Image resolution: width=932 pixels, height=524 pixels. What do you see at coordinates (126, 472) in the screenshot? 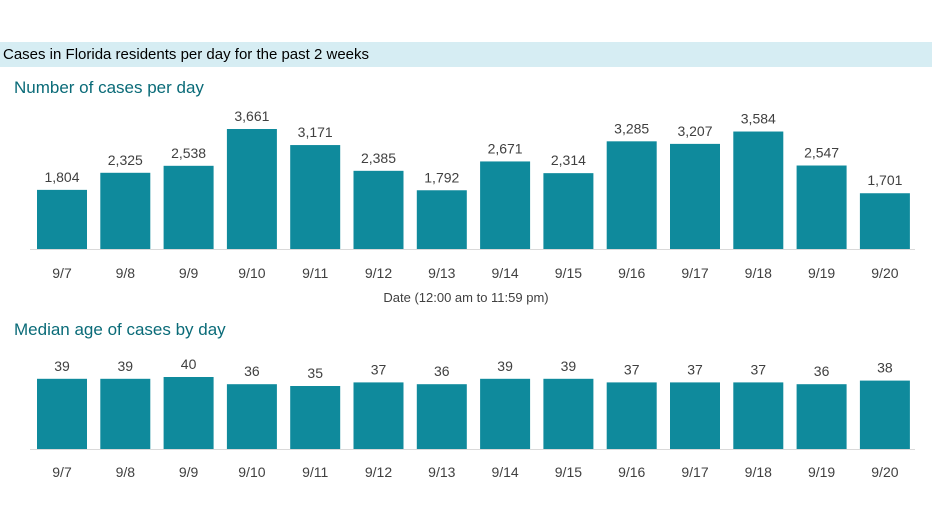
I see `median-age-x-tick-label: 9/8` at bounding box center [126, 472].